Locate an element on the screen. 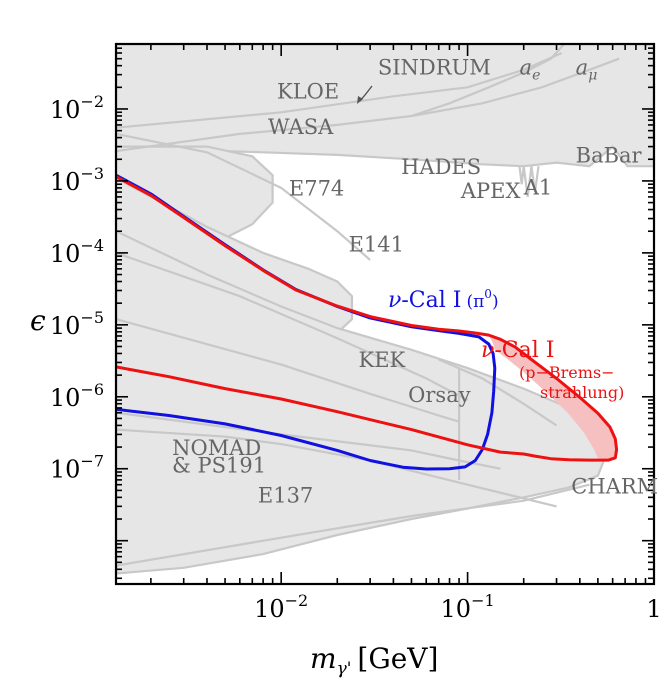 This screenshot has height=681, width=664. x-tick-labels: 10⁻² 10⁻¹ 1 is located at coordinates (458, 607).